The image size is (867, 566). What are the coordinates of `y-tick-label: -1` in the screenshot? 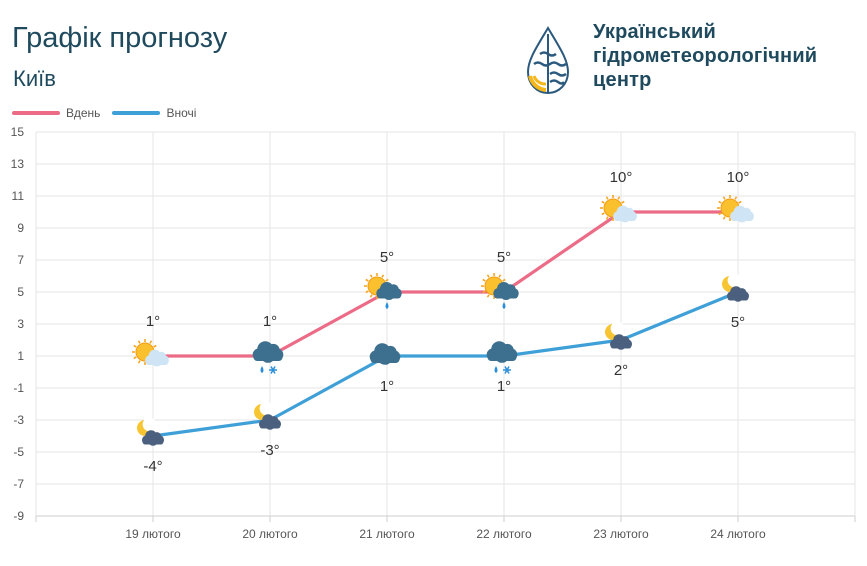 It's located at (18, 388).